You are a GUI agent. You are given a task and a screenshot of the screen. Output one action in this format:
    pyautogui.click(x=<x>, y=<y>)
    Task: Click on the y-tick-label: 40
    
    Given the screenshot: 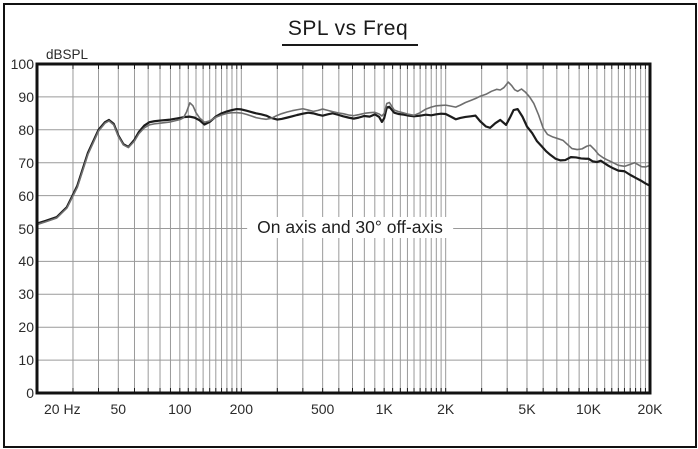 What is the action you would take?
    pyautogui.click(x=26, y=261)
    